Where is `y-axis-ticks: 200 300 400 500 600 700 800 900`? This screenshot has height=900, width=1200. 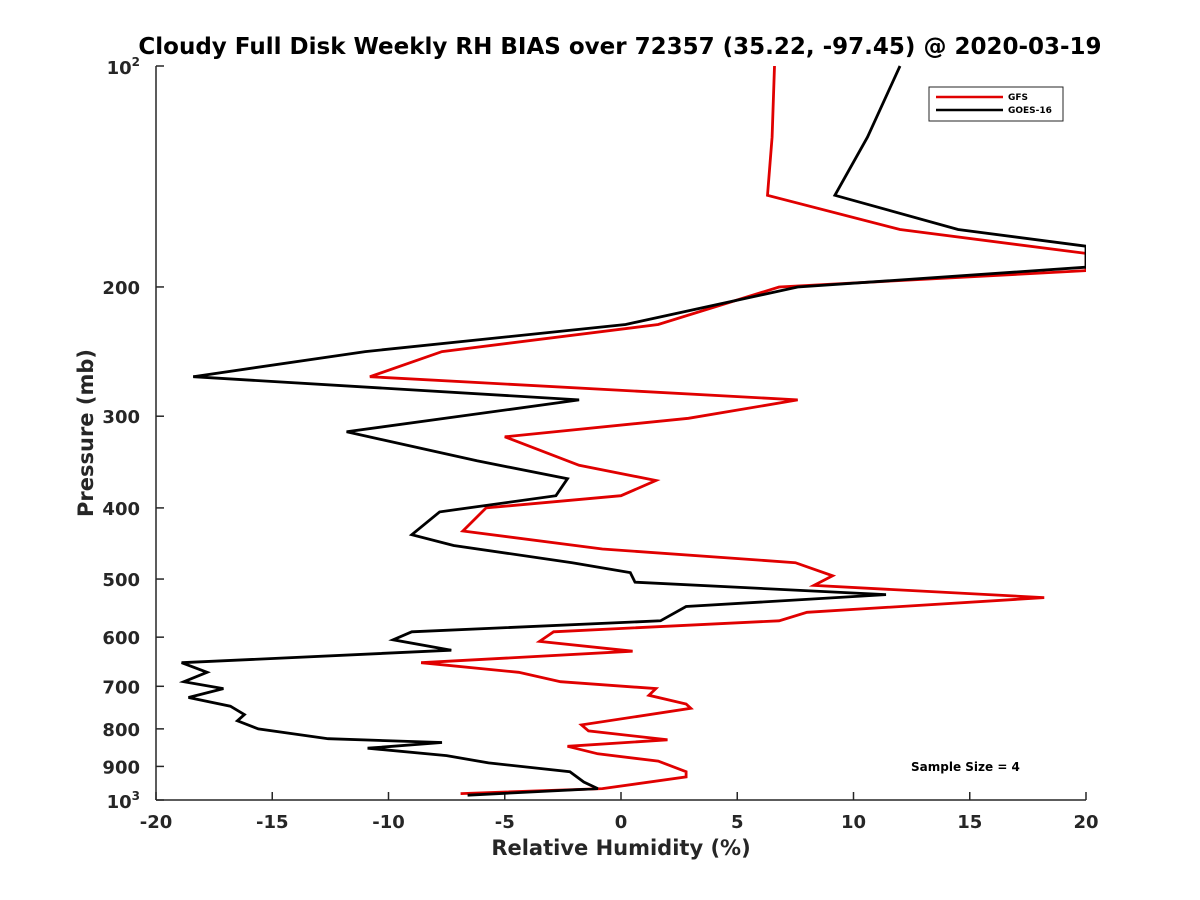 y-axis-ticks: 200 300 400 500 600 700 800 900 is located at coordinates (133, 433).